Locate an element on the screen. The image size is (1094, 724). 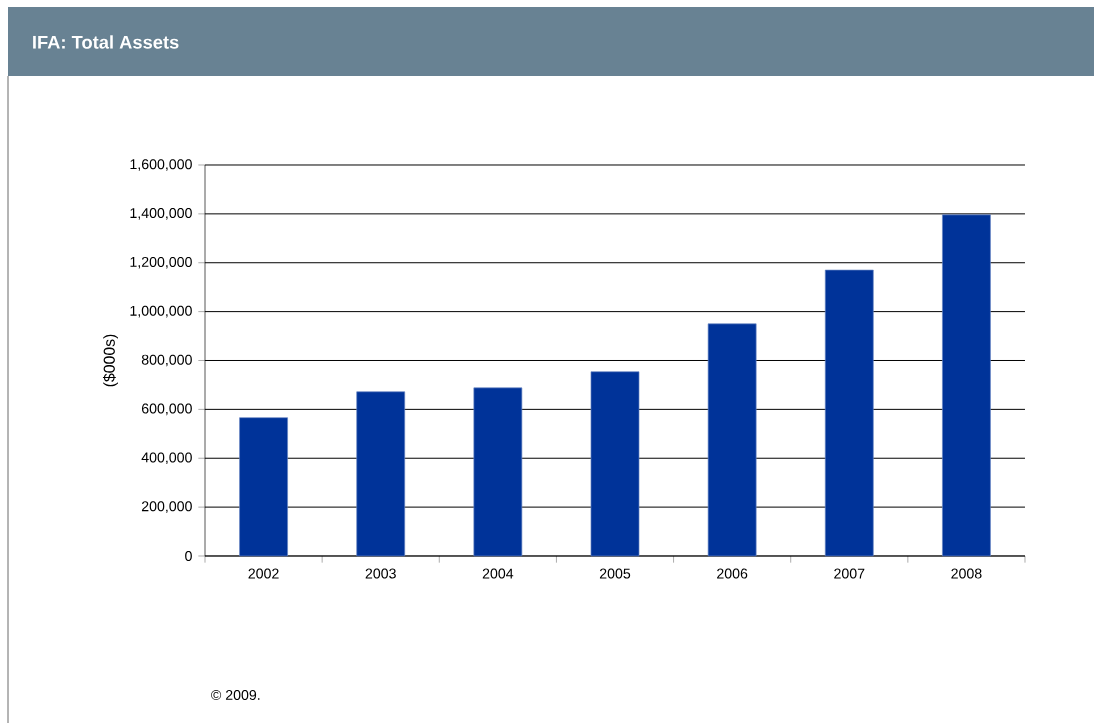
y-tick-label: 800,000 is located at coordinates (166, 360).